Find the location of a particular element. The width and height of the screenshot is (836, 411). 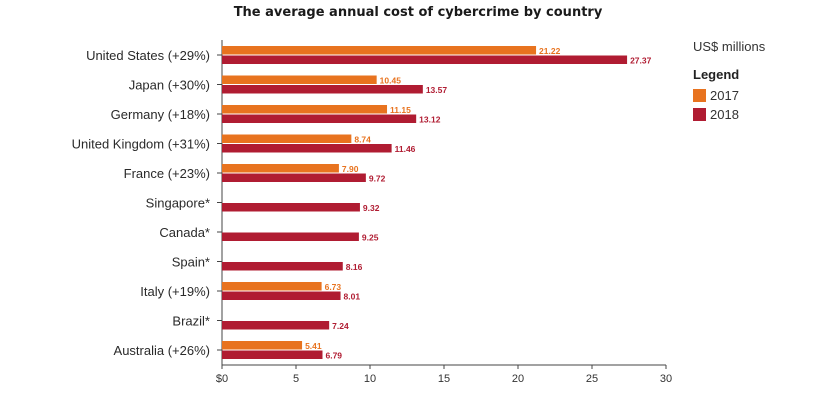

legend-label-2018: 2018 is located at coordinates (724, 114).